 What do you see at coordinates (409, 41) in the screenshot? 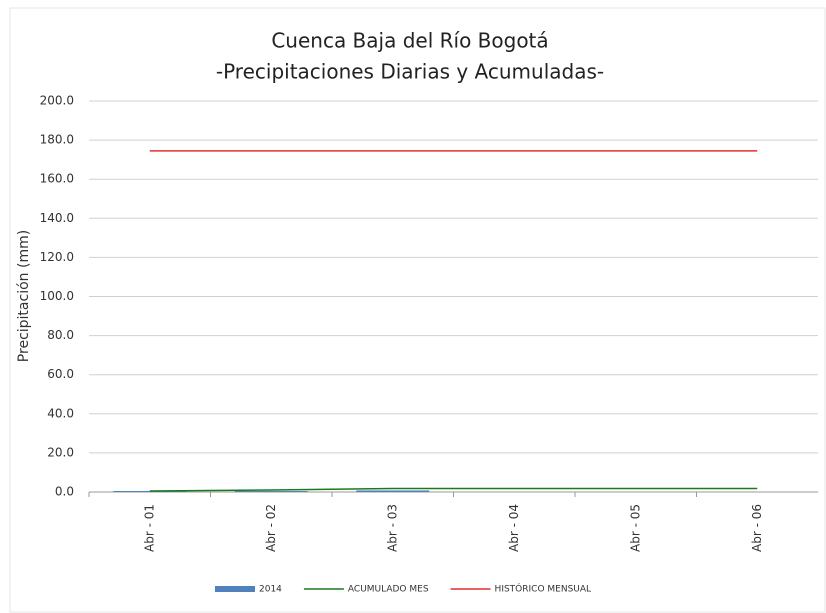
I see `chart-title: Cuenca Baja del Río Bogotá` at bounding box center [409, 41].